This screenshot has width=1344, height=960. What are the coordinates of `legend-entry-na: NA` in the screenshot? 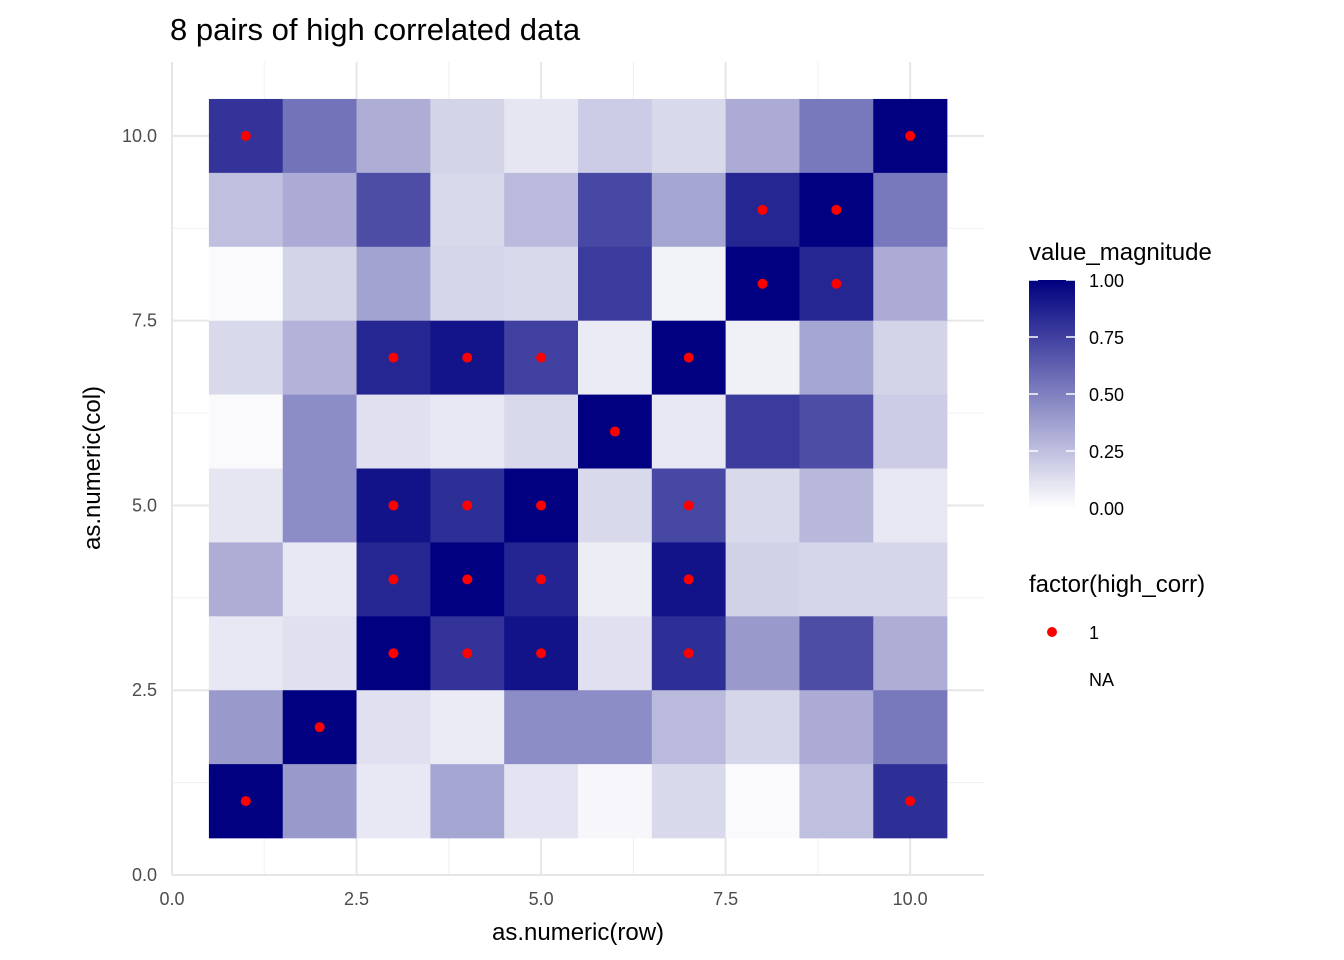 It's located at (1101, 680).